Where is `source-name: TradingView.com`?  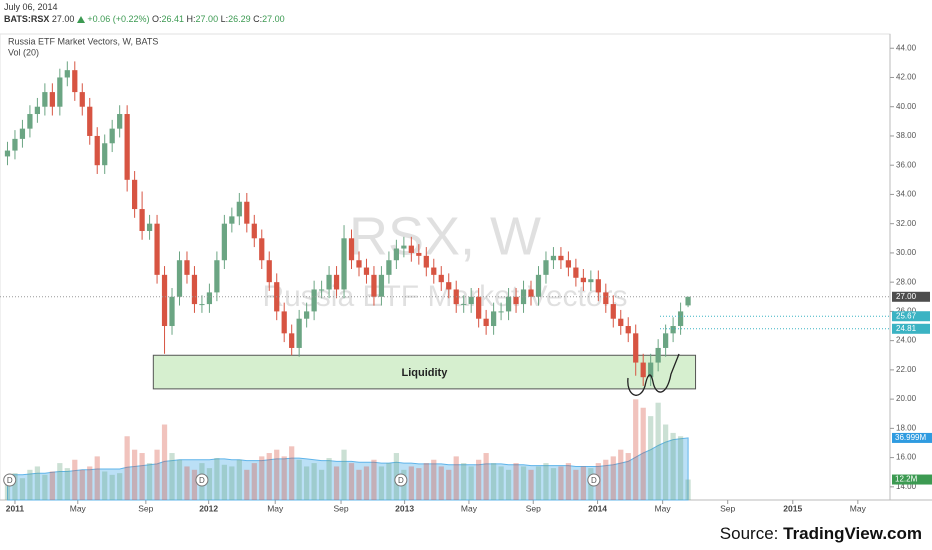
source-name: TradingView.com is located at coordinates (852, 533).